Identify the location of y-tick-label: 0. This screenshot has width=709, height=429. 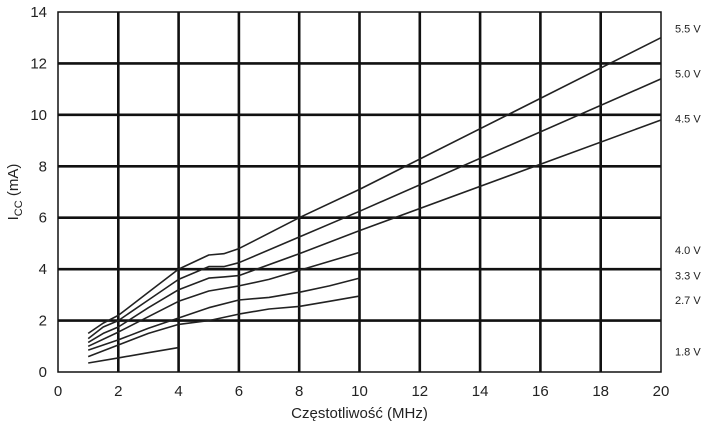
(43, 372).